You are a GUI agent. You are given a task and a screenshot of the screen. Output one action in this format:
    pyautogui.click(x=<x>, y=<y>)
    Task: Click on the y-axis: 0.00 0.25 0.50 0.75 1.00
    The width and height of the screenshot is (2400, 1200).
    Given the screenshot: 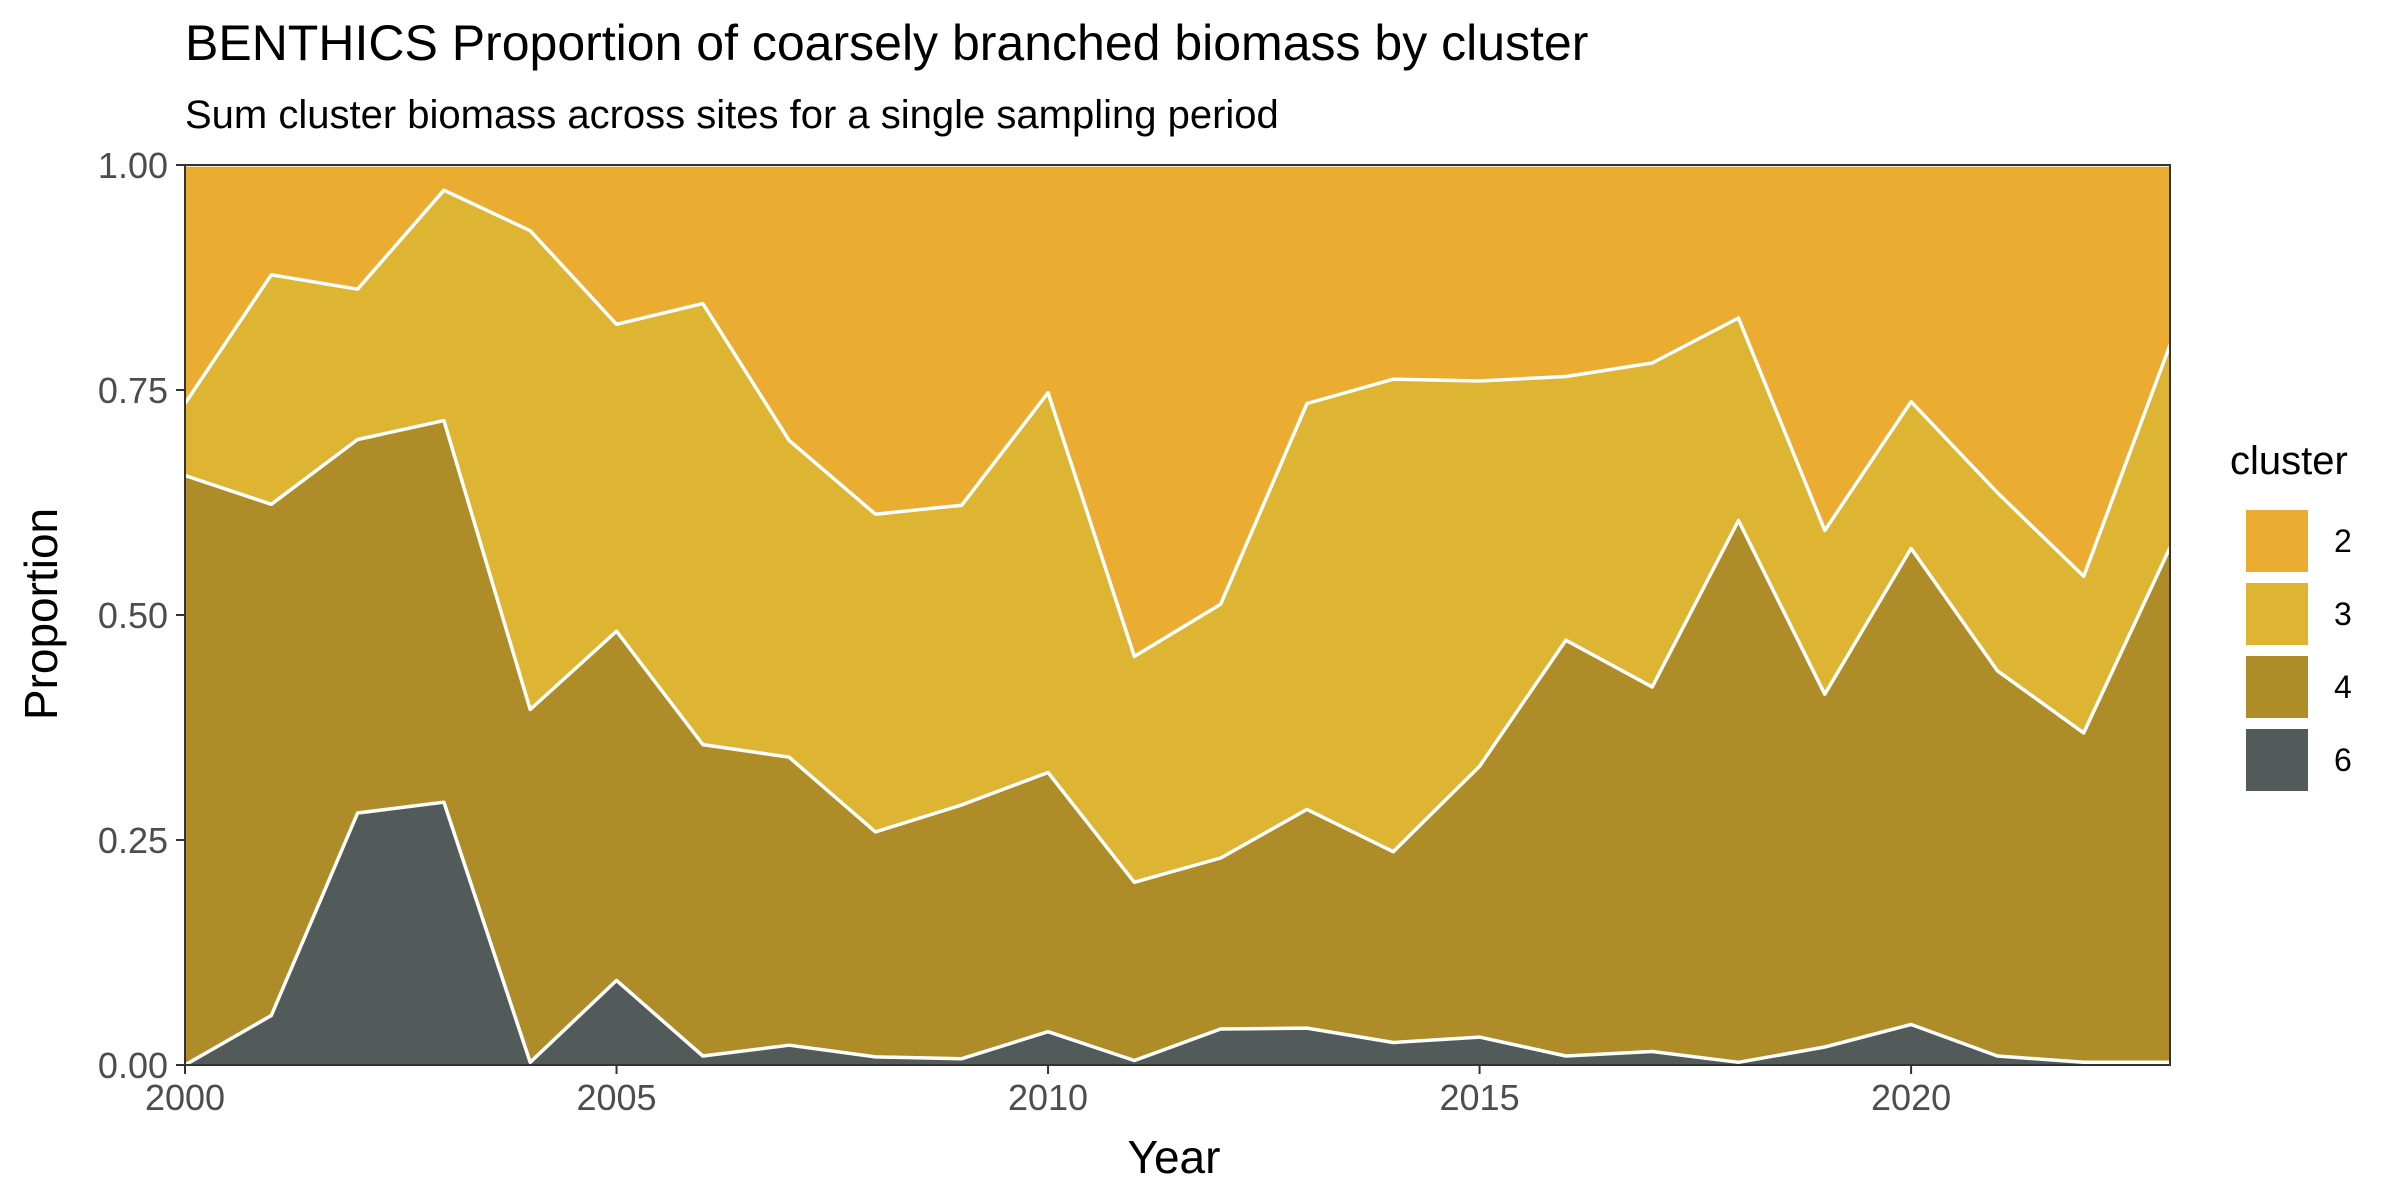 What is the action you would take?
    pyautogui.click(x=141, y=615)
    